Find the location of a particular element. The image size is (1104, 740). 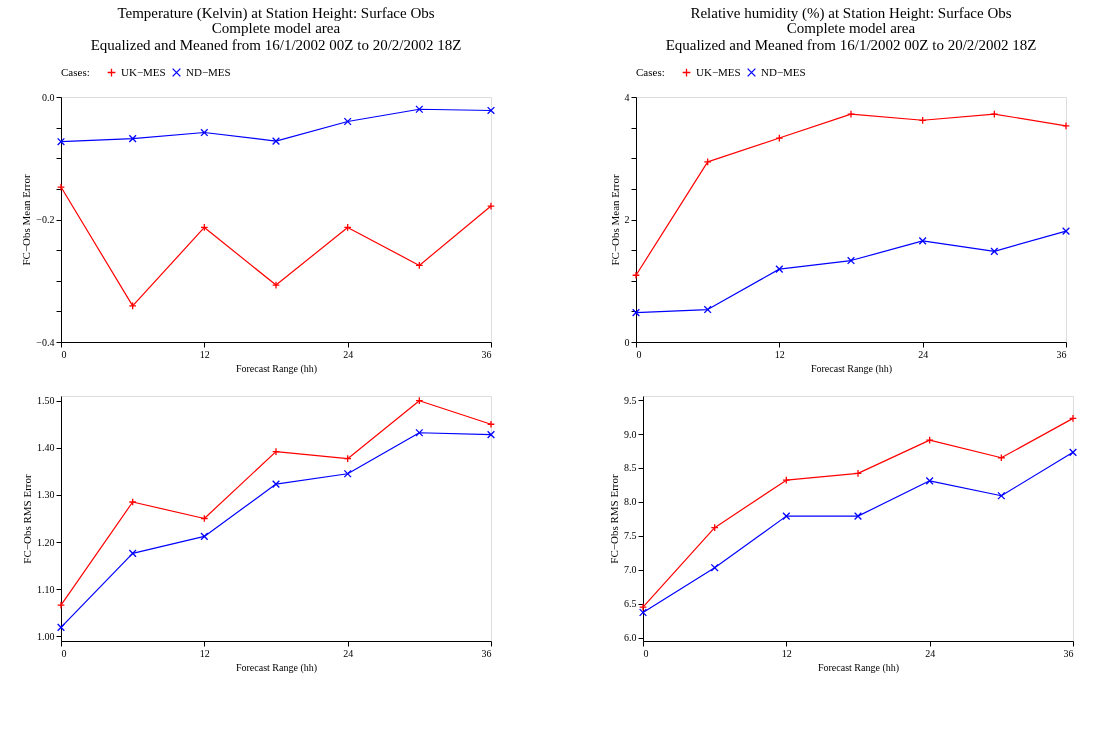

y-tick-label: 2 is located at coordinates (627, 219).